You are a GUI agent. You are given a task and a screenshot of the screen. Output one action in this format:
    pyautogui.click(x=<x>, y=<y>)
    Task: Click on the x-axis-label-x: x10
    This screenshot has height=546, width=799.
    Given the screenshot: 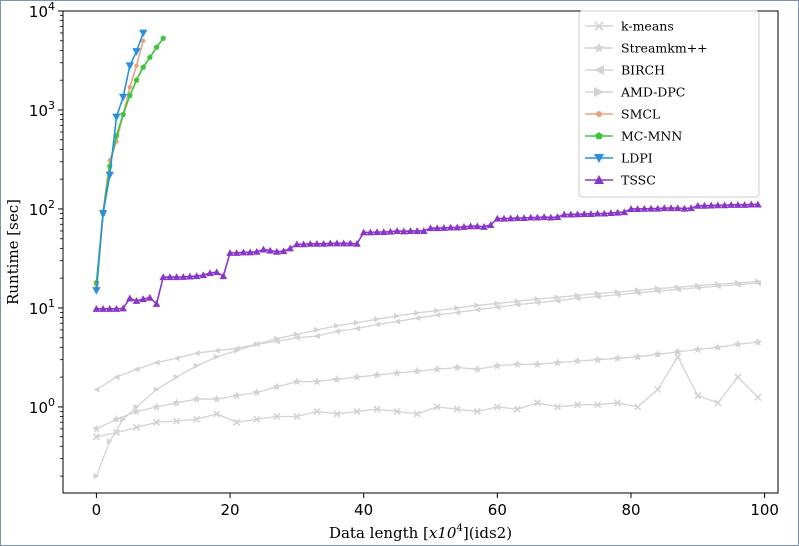 What is the action you would take?
    pyautogui.click(x=443, y=533)
    